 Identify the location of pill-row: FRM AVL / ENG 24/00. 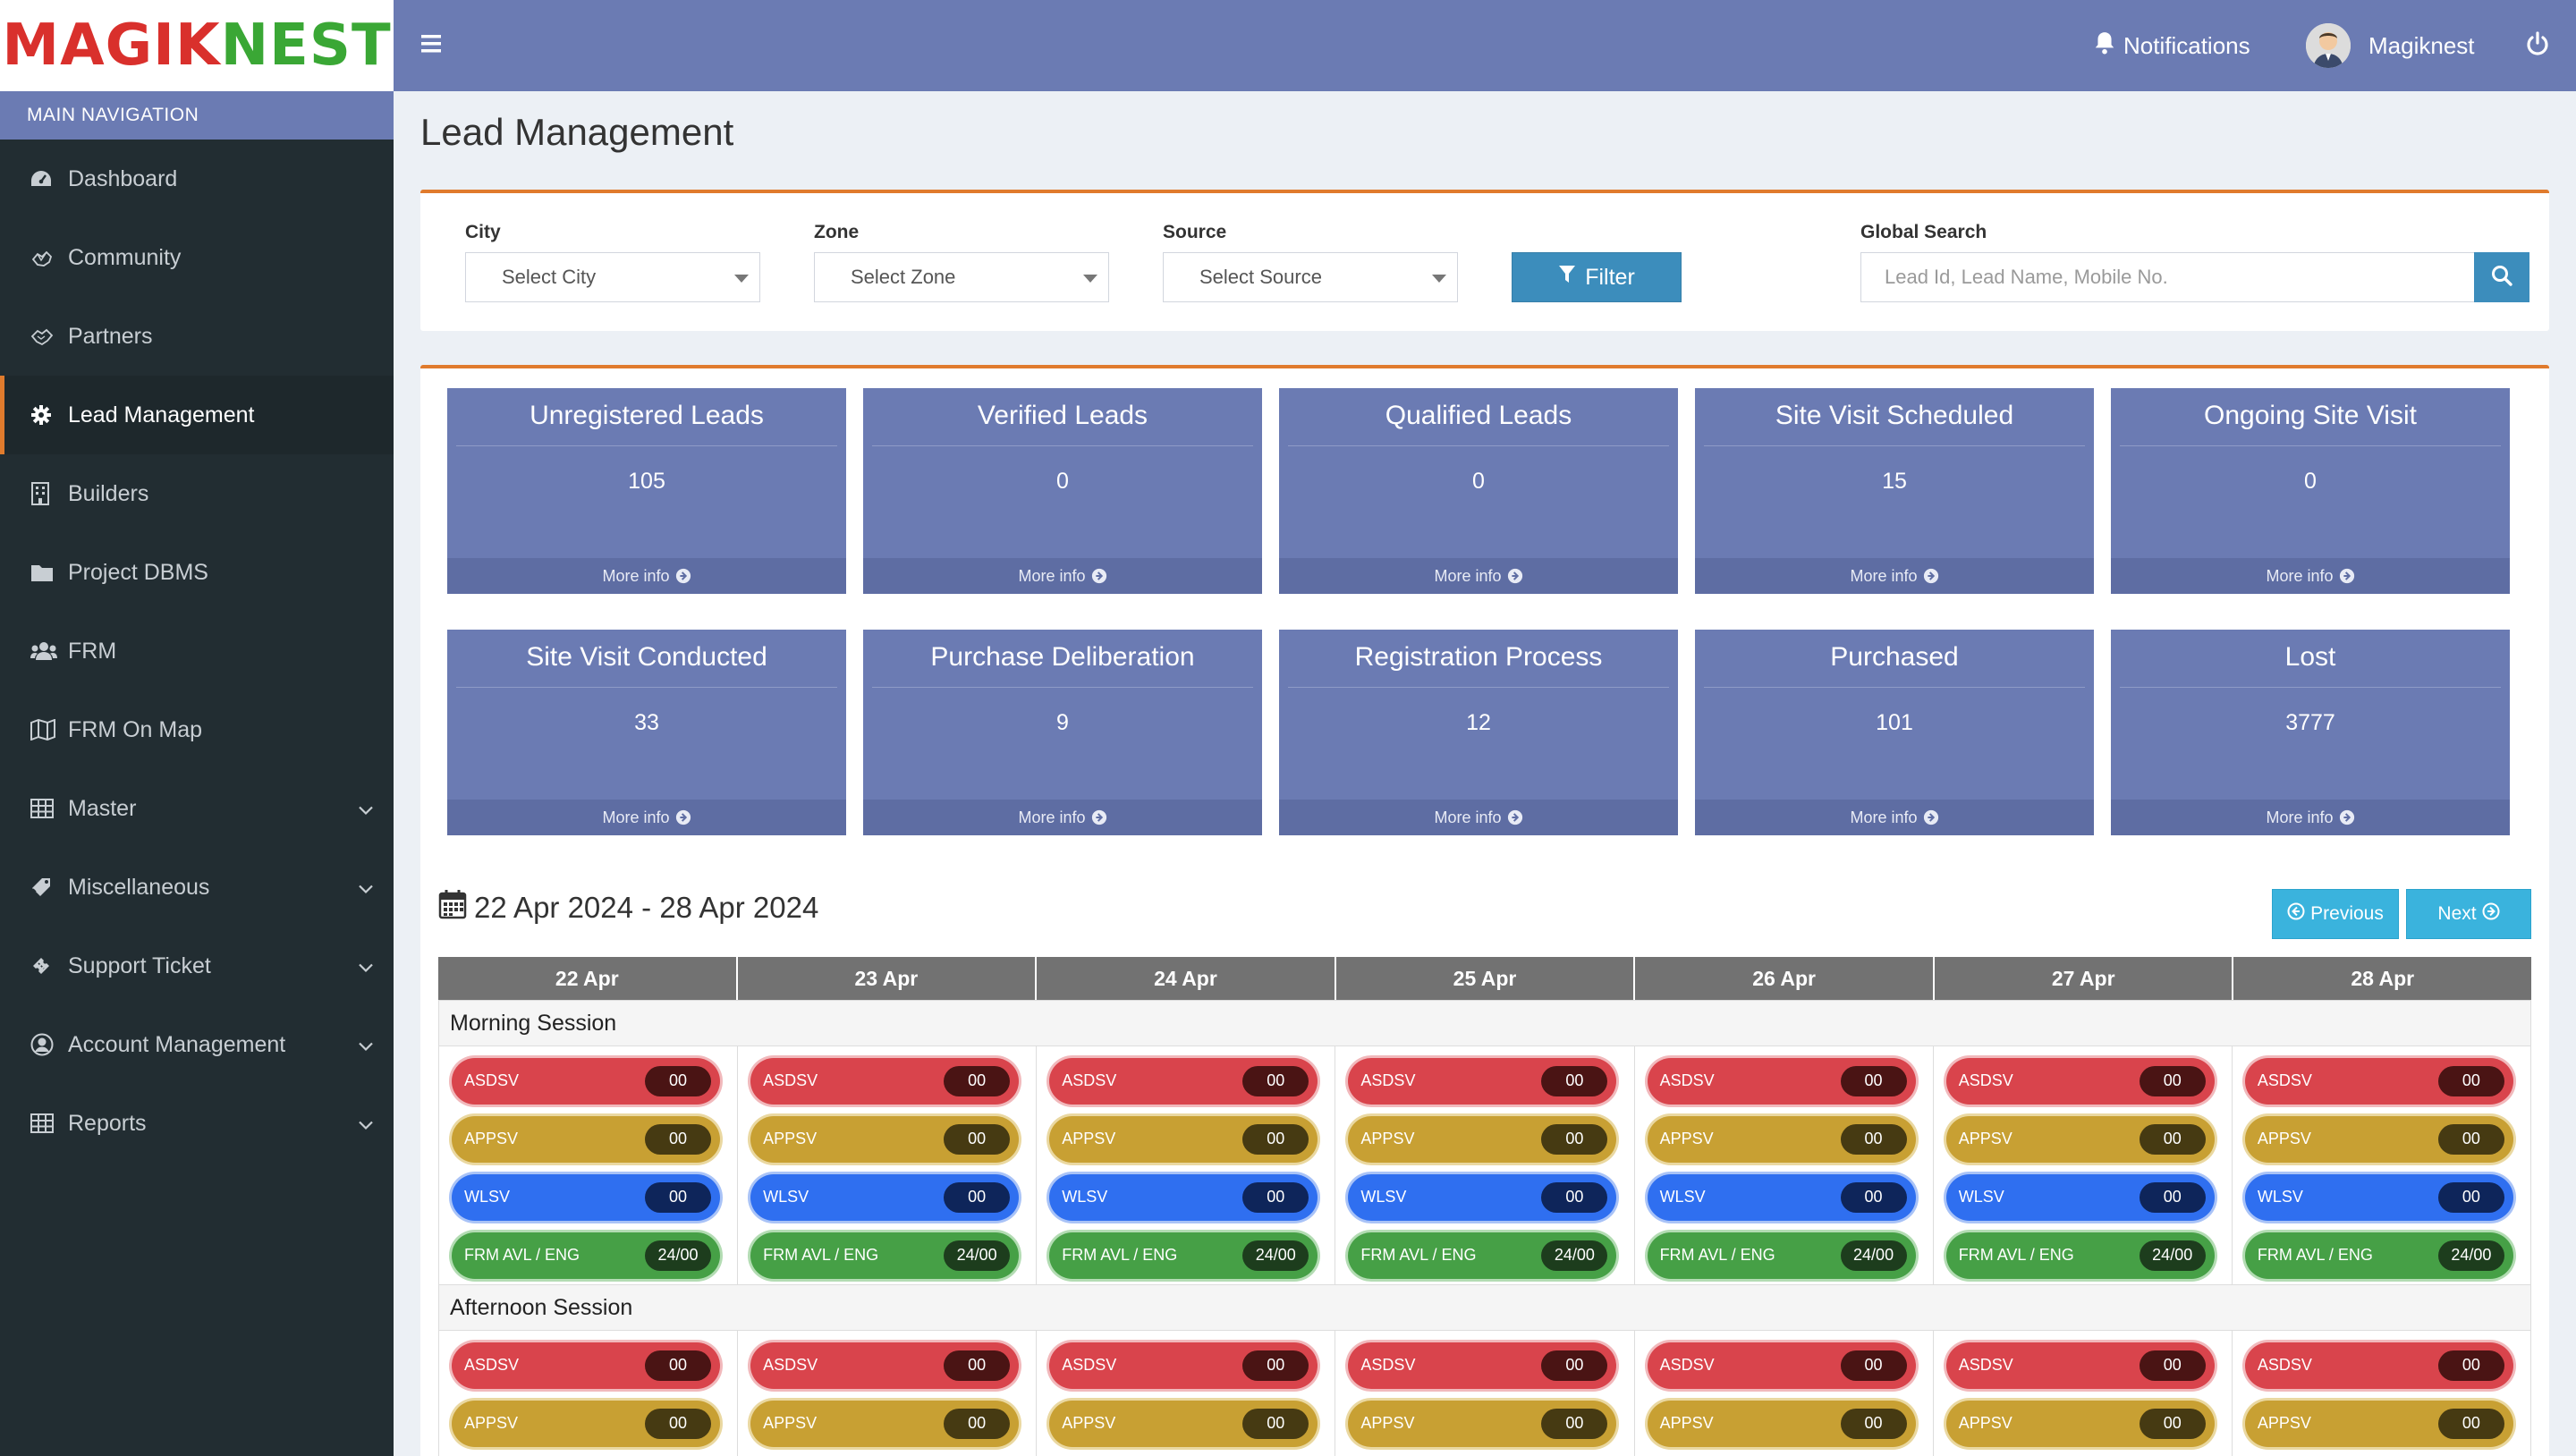
(1785, 1255).